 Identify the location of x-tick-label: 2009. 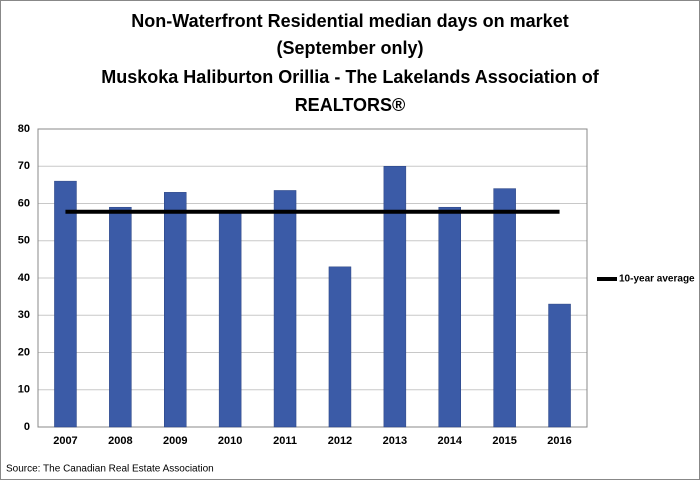
(175, 441).